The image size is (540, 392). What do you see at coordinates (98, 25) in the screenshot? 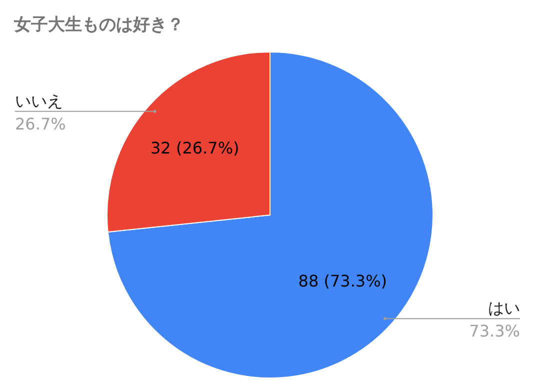
I see `chart-title: 女子大生ものは好き？` at bounding box center [98, 25].